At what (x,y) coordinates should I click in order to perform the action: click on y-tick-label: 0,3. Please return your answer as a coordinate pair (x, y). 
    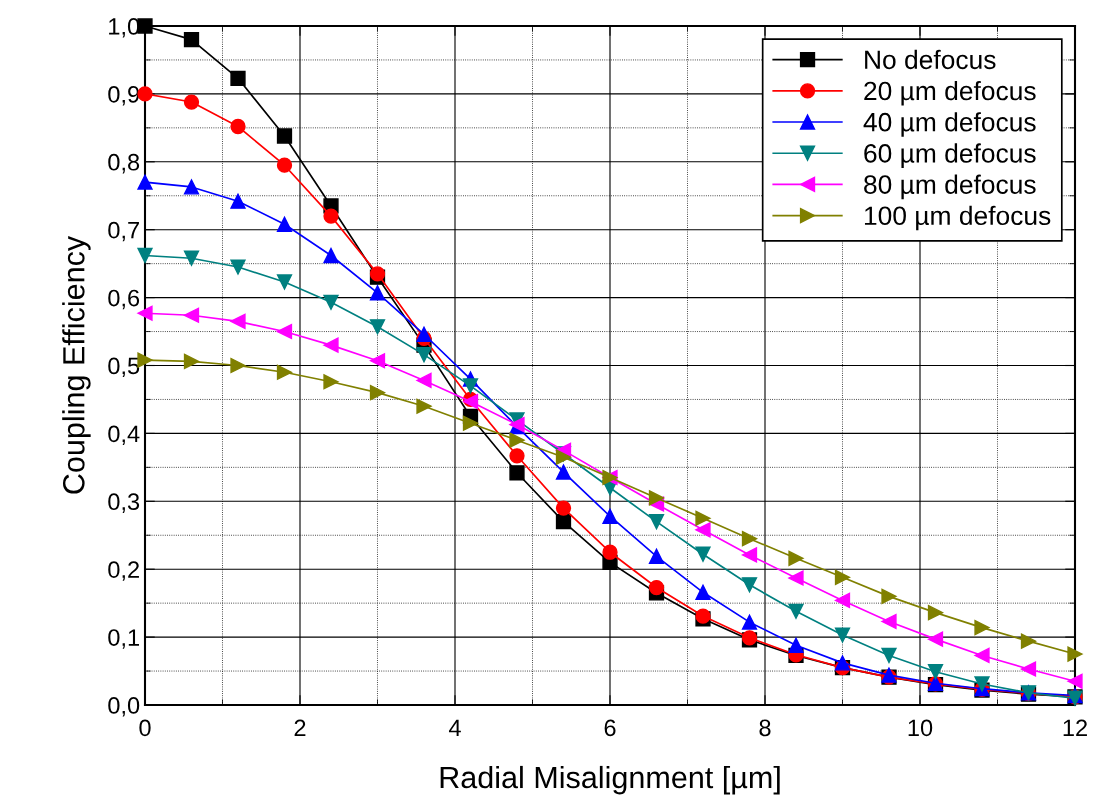
    Looking at the image, I should click on (124, 503).